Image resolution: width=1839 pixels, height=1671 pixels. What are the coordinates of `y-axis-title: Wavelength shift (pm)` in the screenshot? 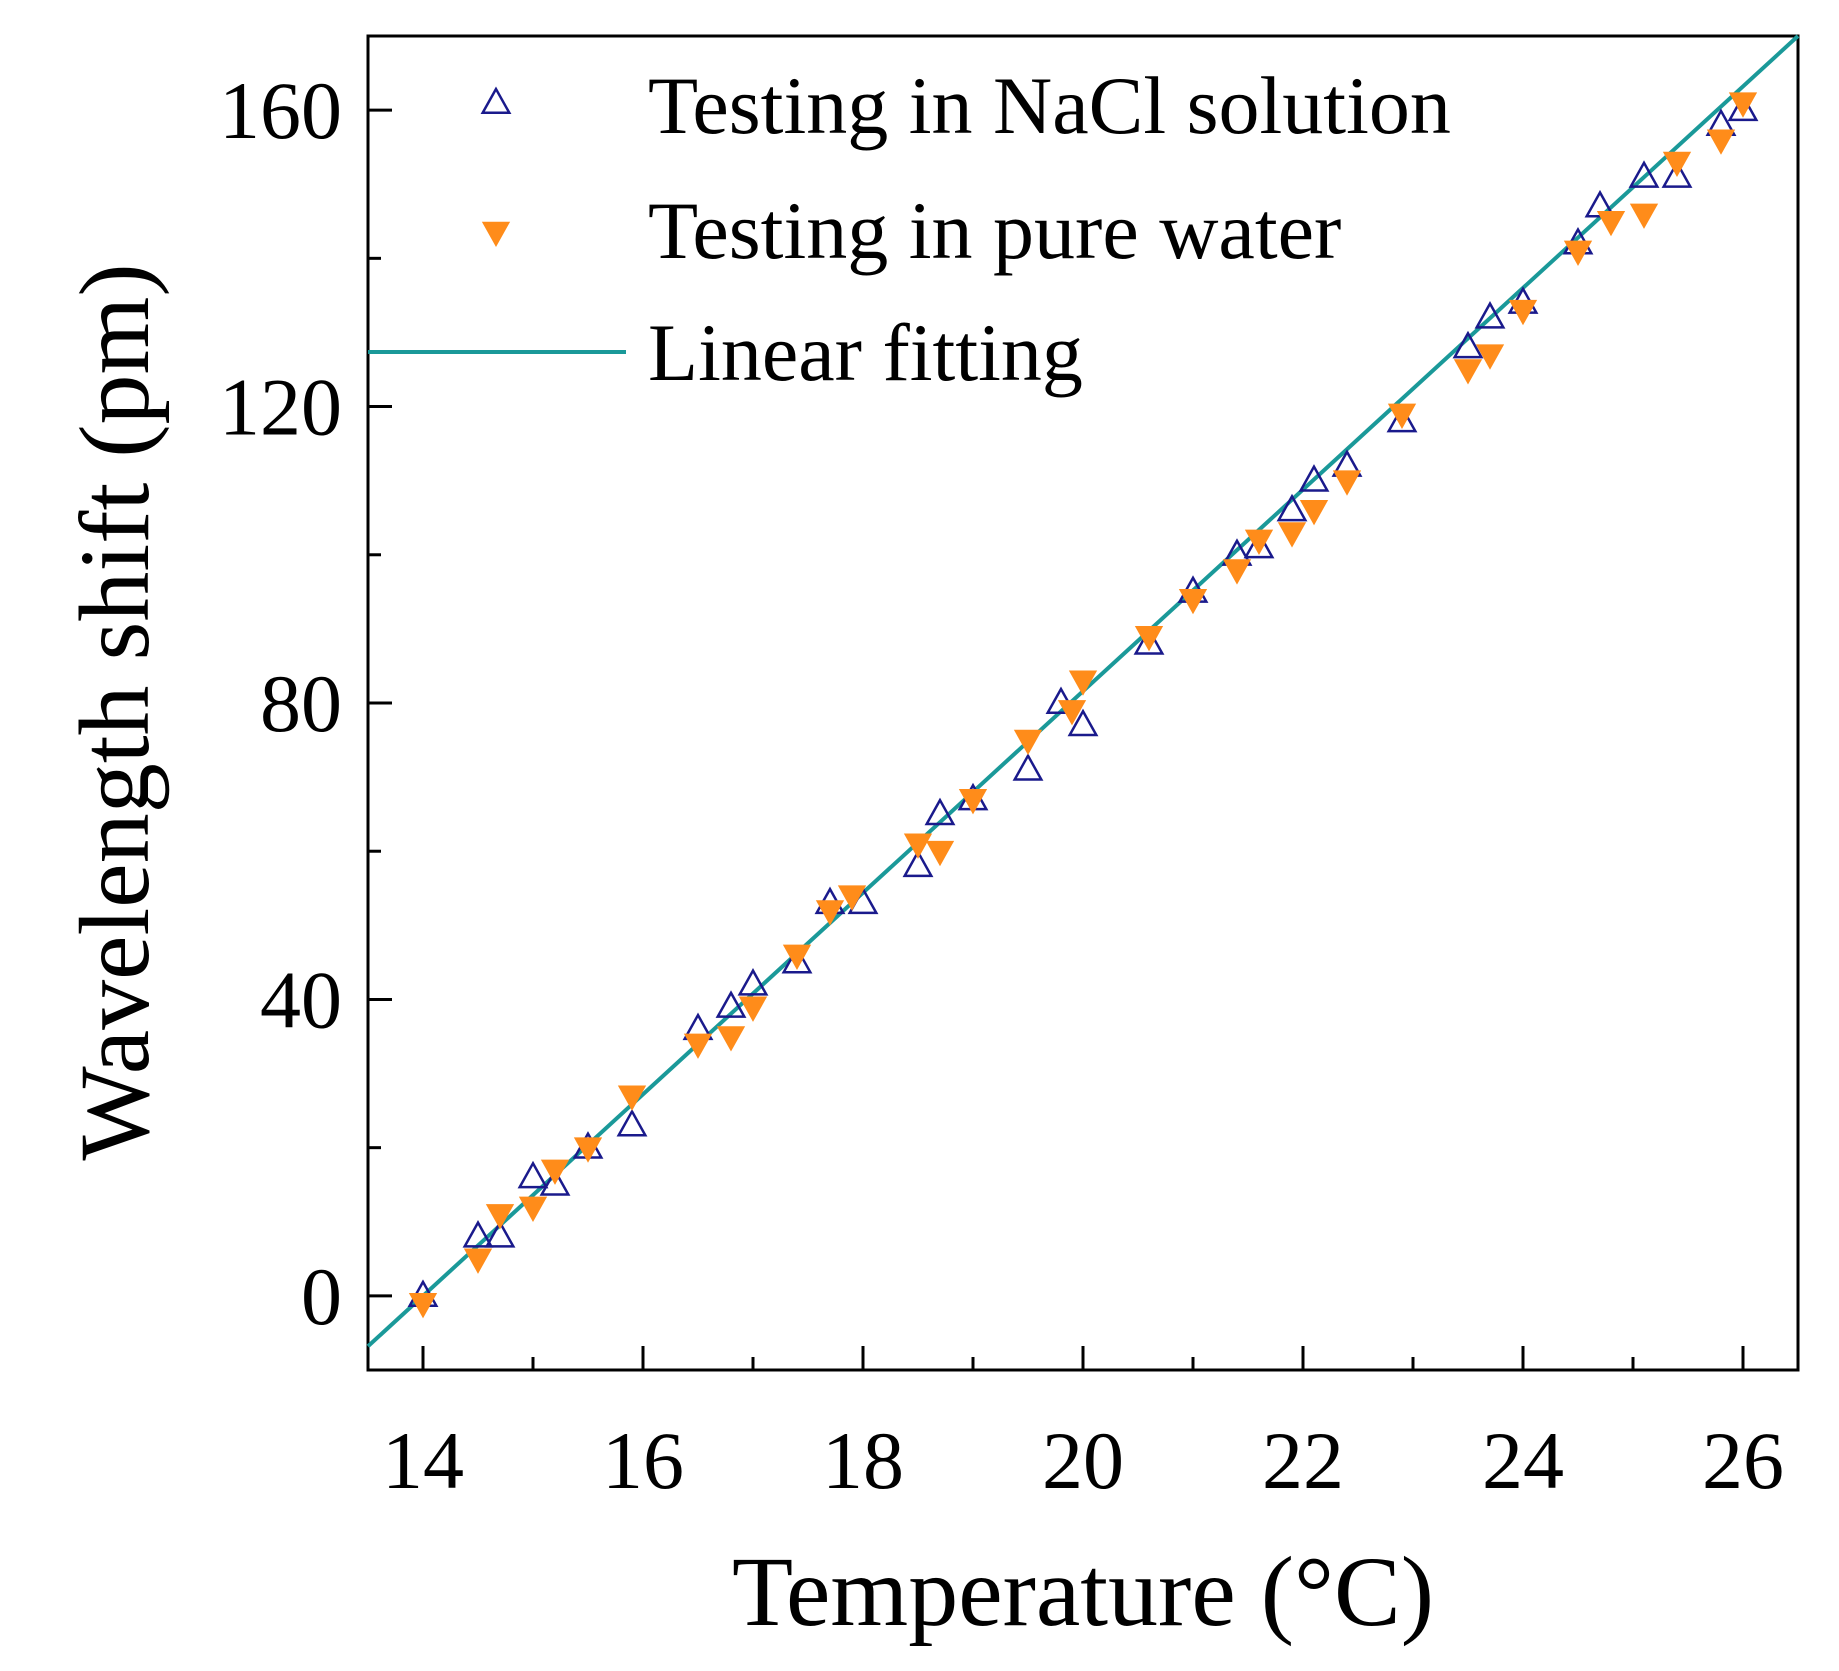 It's located at (114, 711).